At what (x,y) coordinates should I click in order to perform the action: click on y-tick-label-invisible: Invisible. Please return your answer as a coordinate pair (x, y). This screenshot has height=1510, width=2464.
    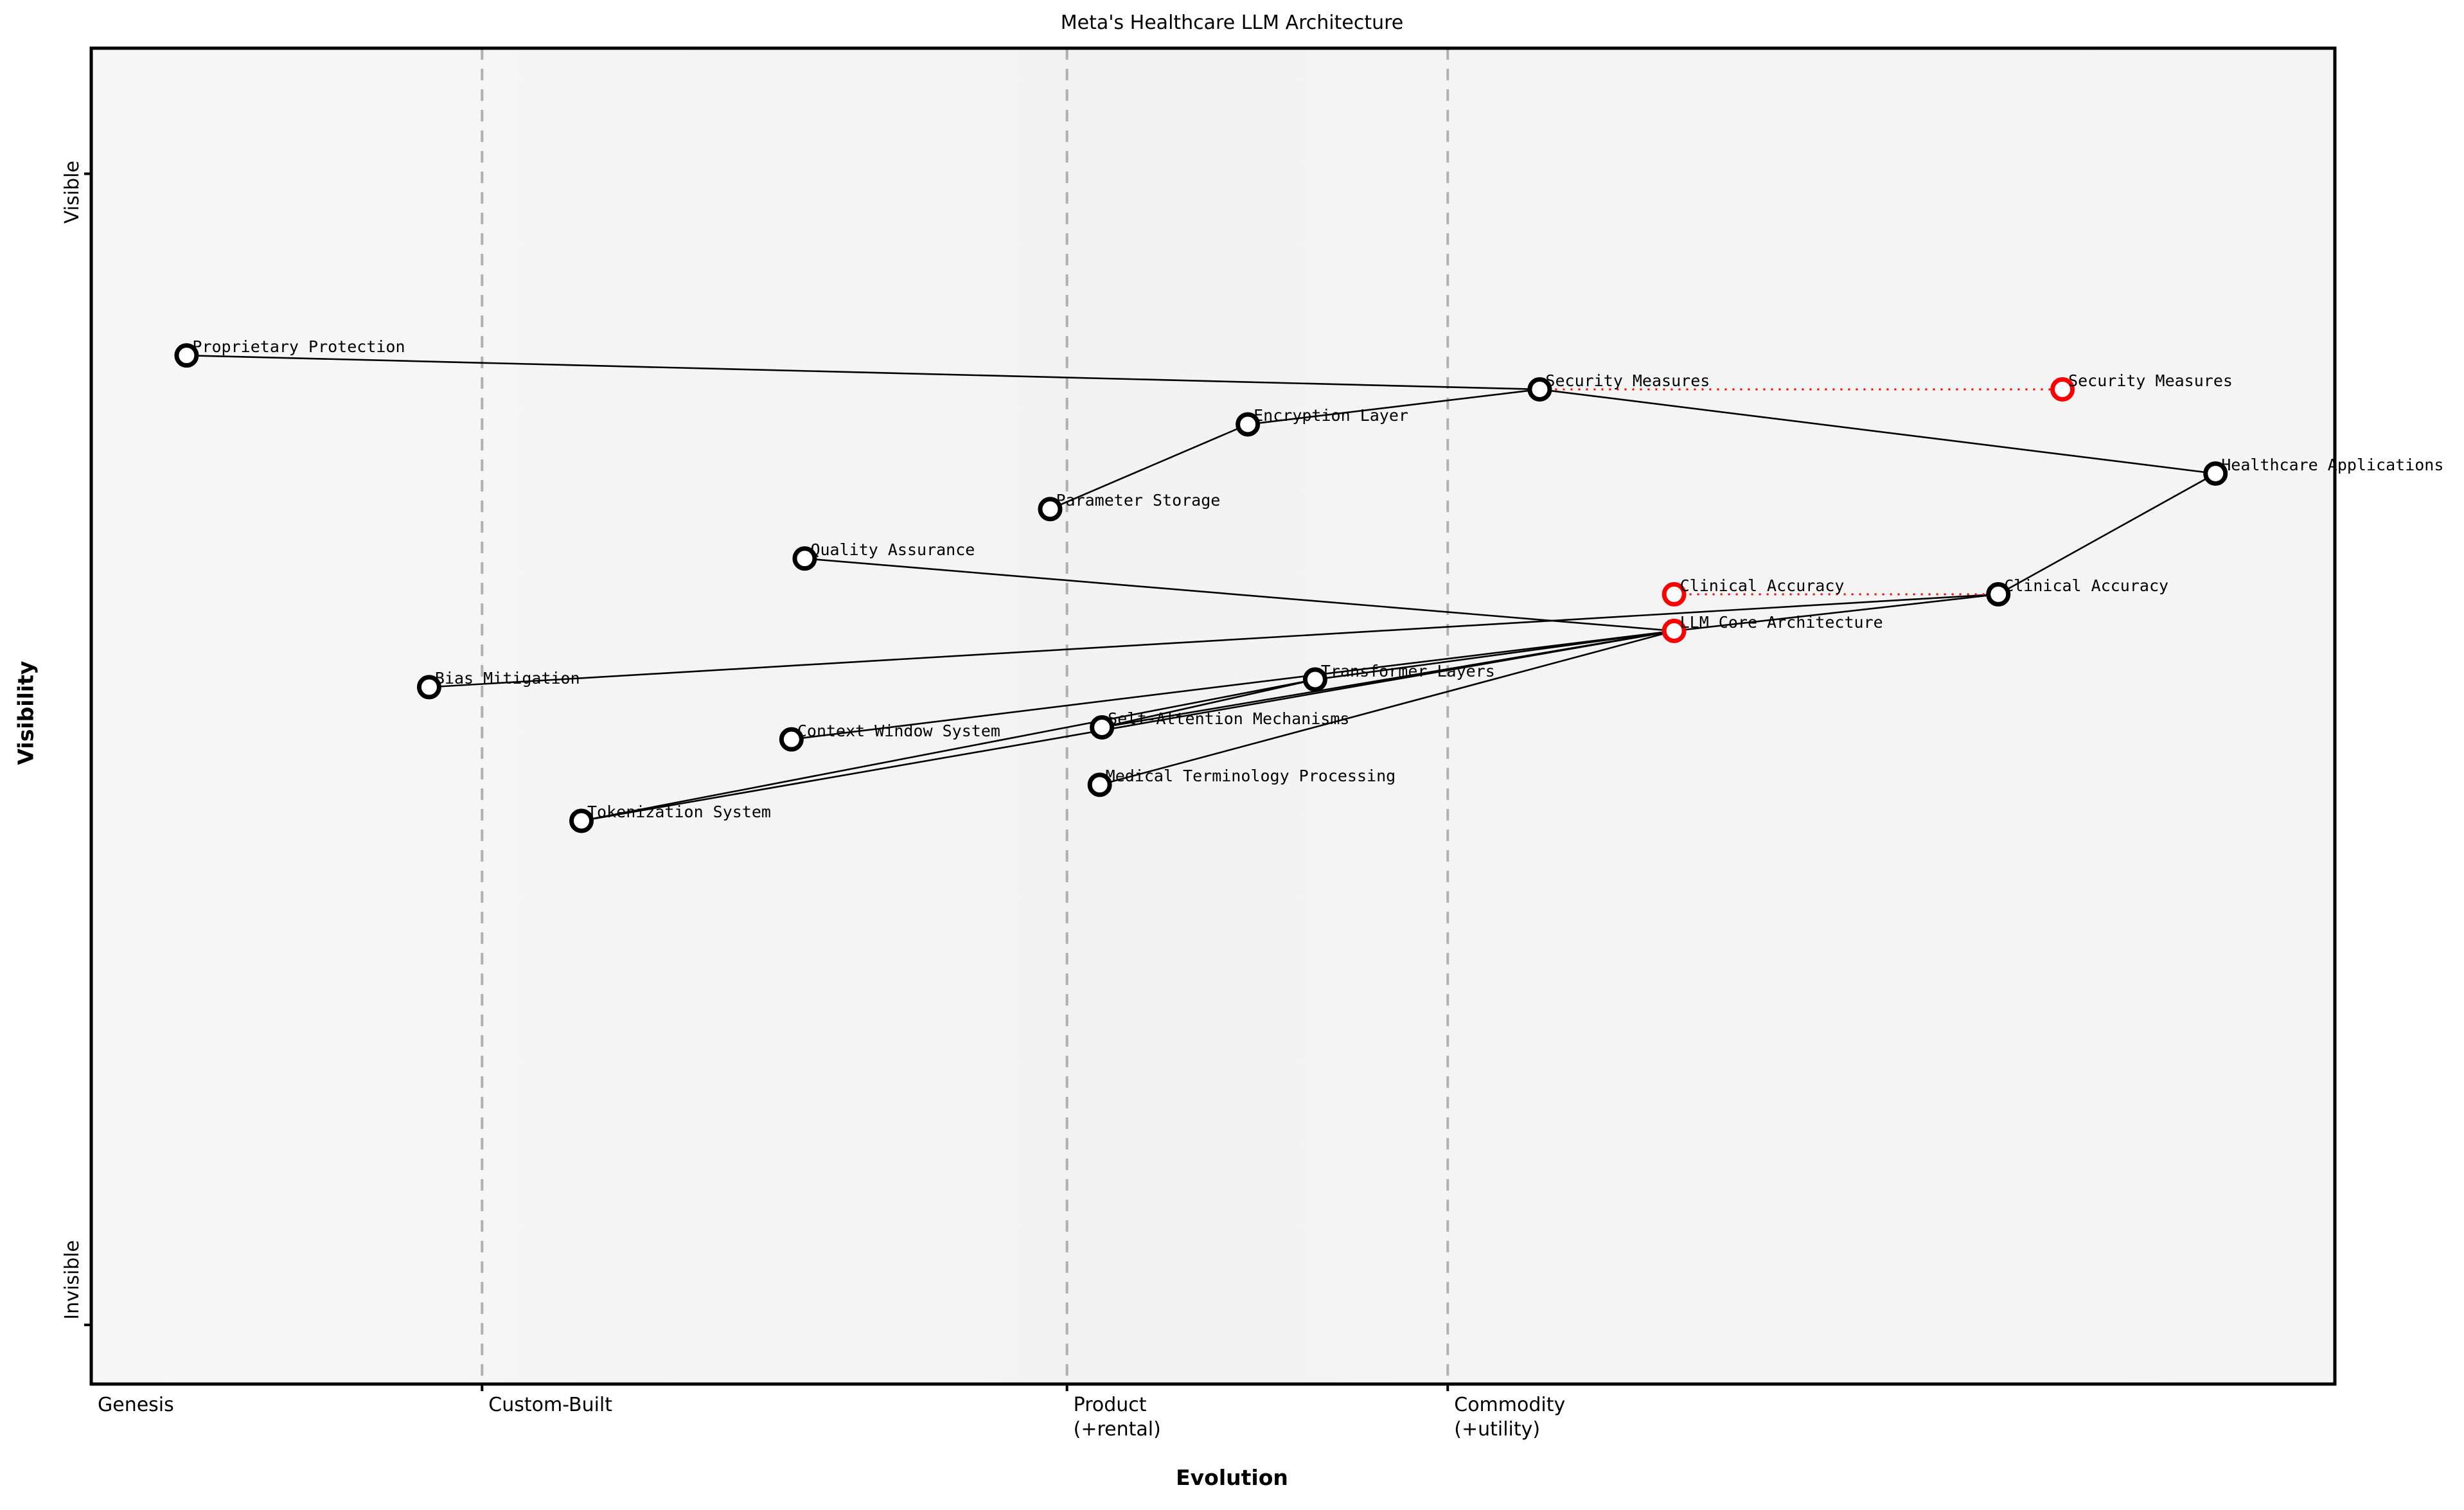
    Looking at the image, I should click on (72, 1280).